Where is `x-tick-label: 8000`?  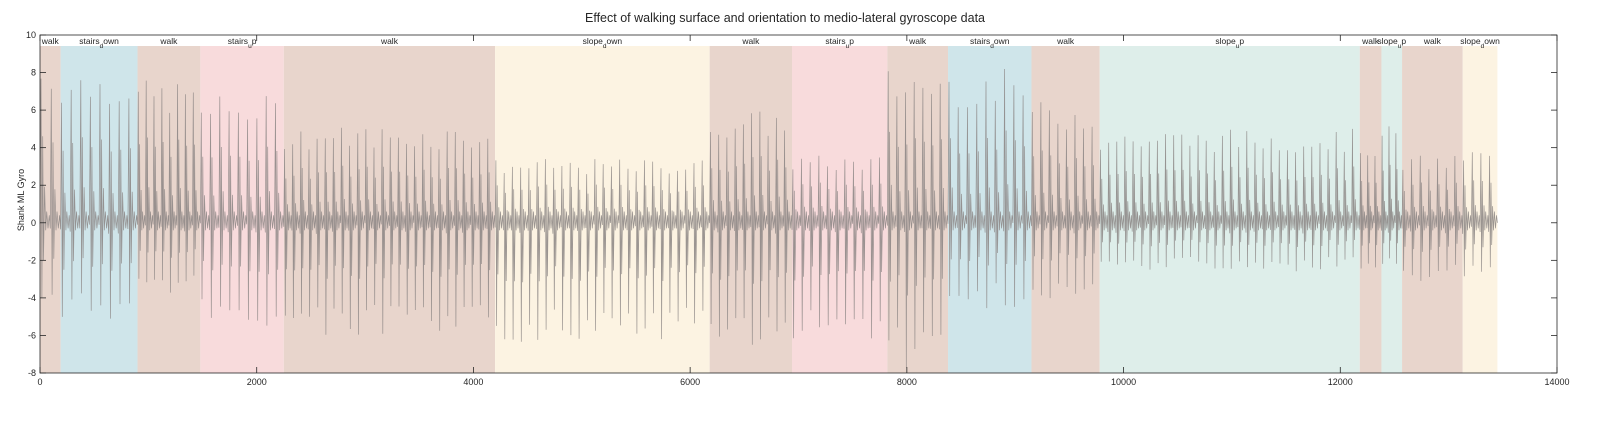
x-tick-label: 8000 is located at coordinates (907, 382).